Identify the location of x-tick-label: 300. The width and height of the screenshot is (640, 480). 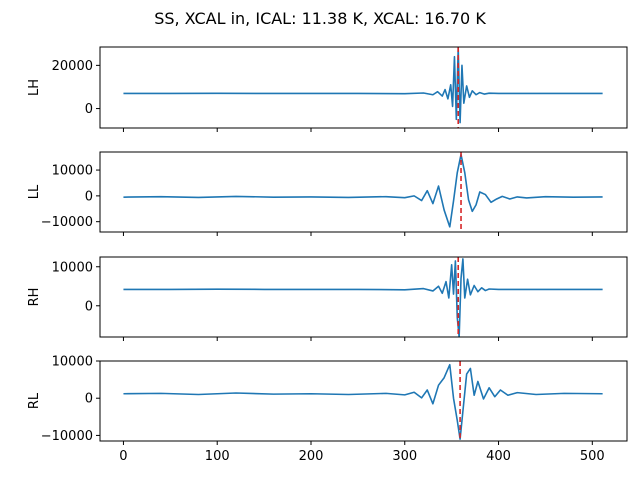
(404, 456).